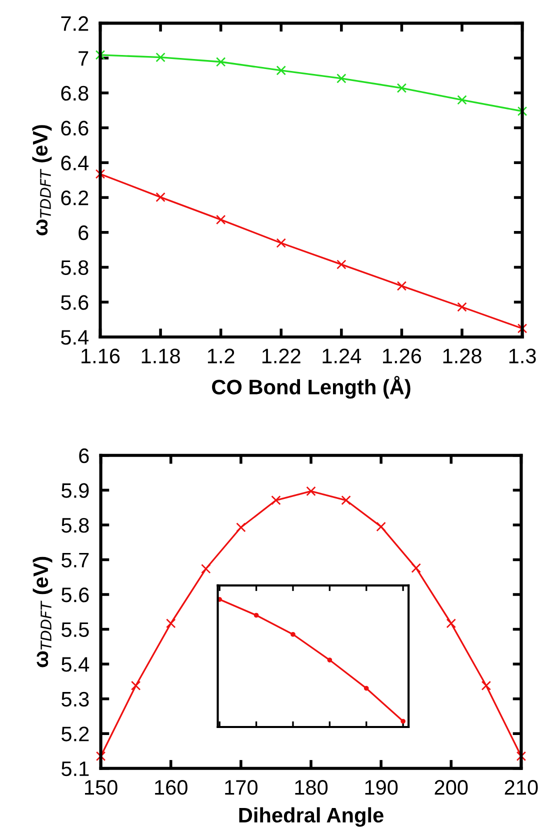  I want to click on x-tick-label: 1.28, so click(462, 356).